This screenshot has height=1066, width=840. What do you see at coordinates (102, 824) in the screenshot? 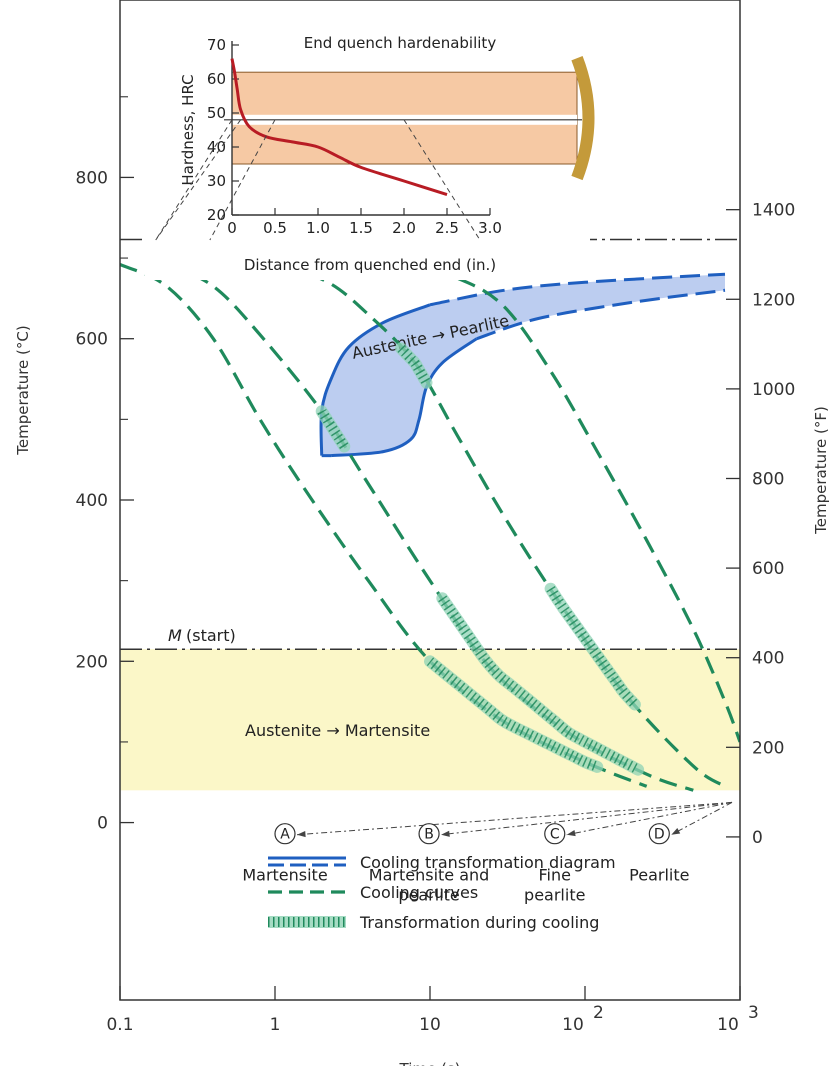
I see `y-left-tick-label: 0` at bounding box center [102, 824].